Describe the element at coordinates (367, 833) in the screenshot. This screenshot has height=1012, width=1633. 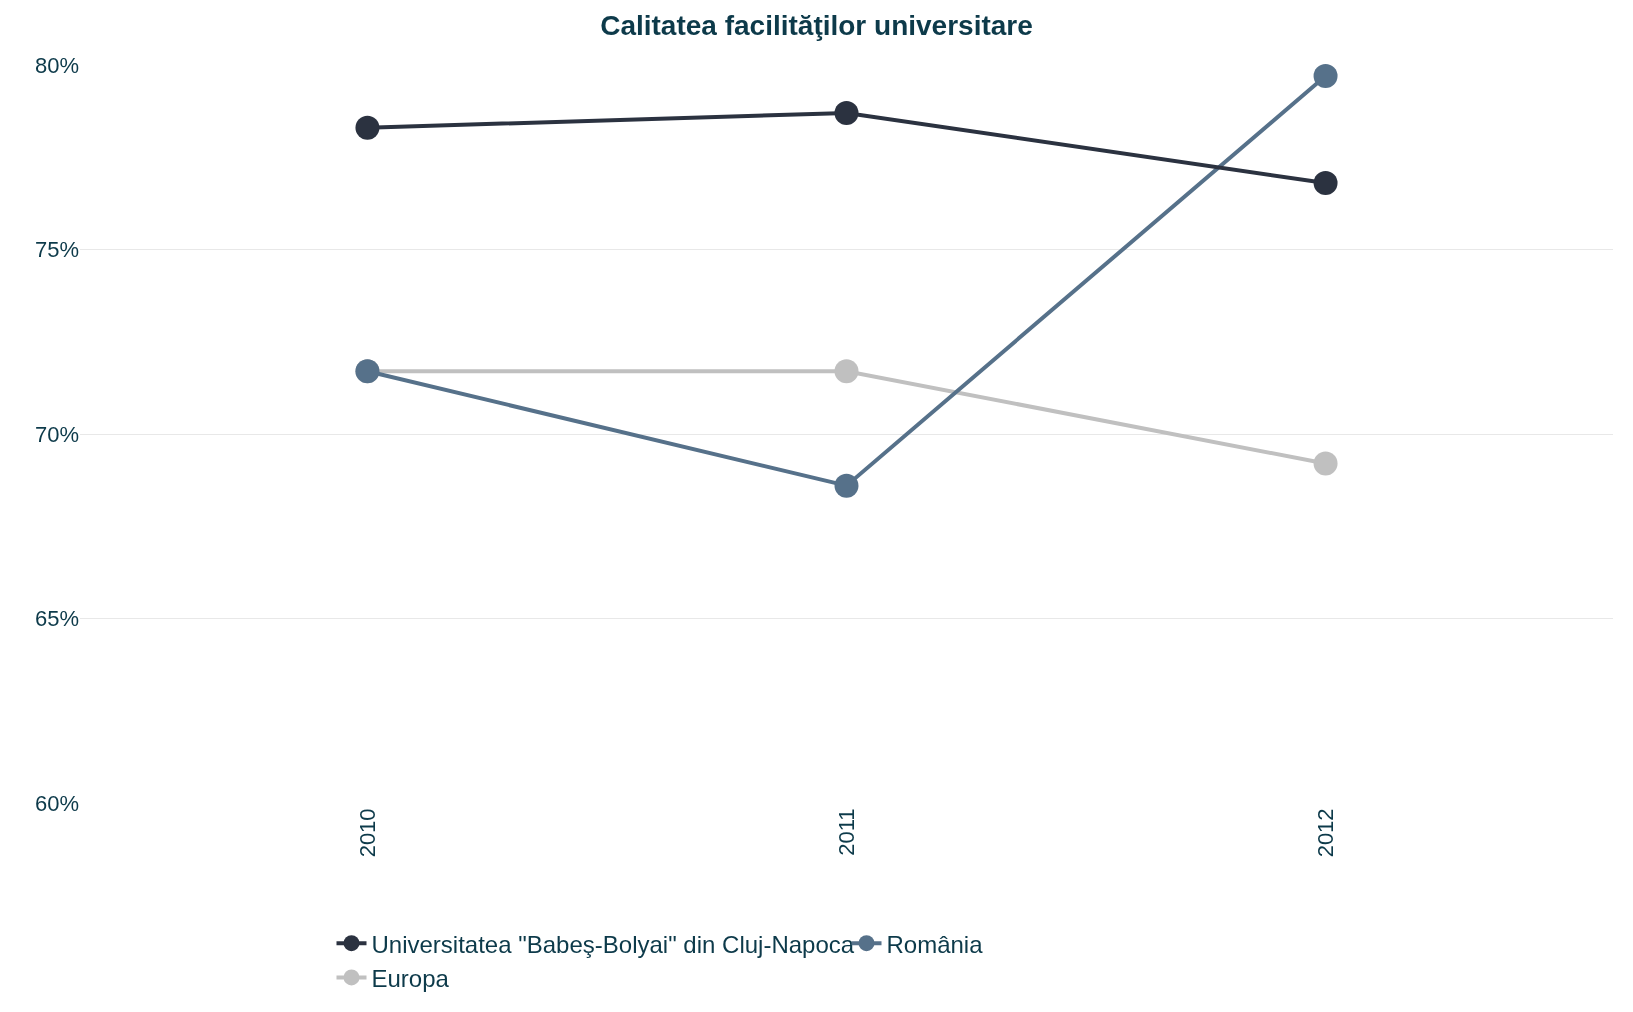
I see `x-tick-label: 2010` at that location.